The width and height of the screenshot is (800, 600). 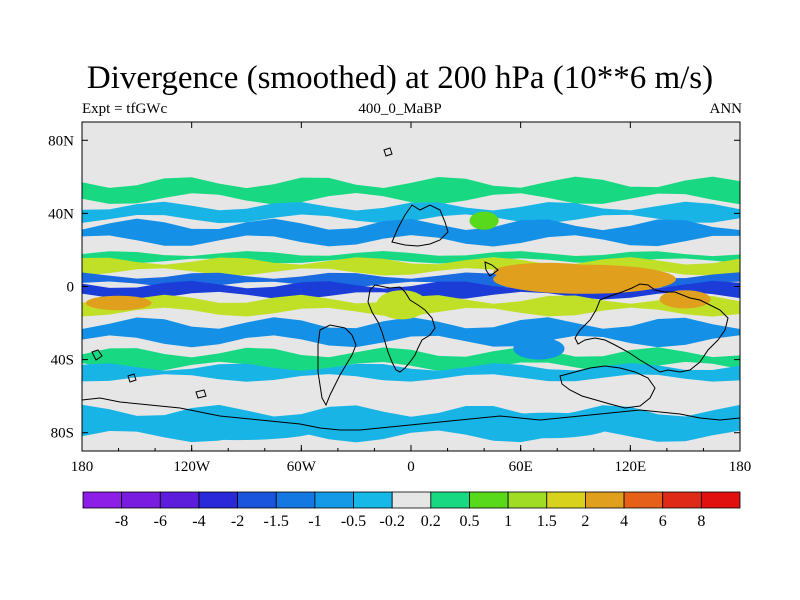 What do you see at coordinates (198, 521) in the screenshot?
I see `colorbar-level-label: -4` at bounding box center [198, 521].